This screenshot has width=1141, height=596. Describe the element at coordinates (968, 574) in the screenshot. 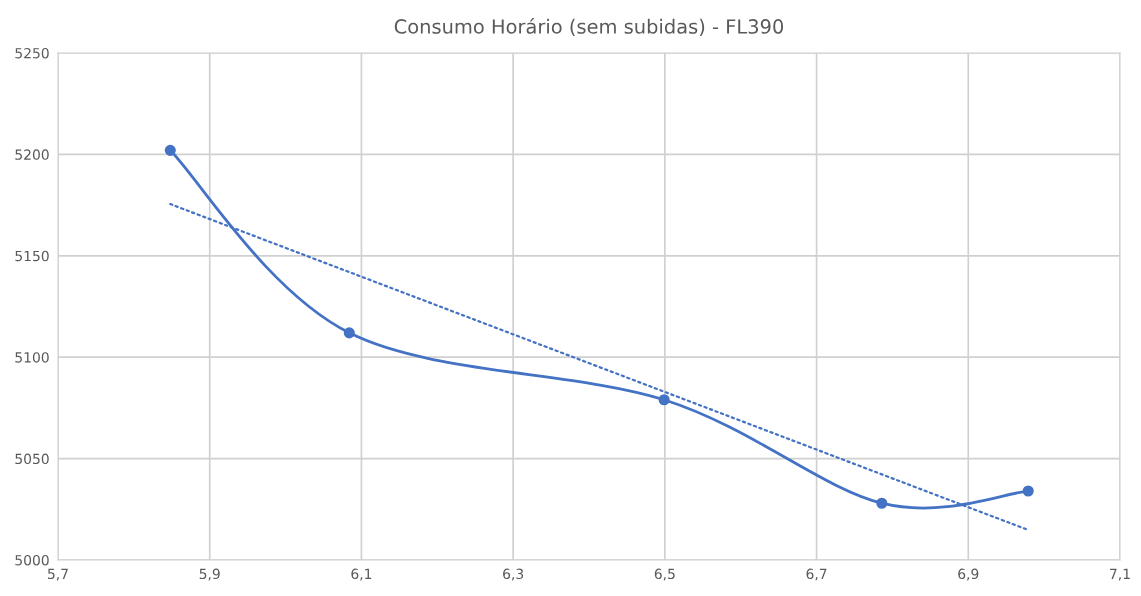

I see `x-tick-label: 6,9` at that location.